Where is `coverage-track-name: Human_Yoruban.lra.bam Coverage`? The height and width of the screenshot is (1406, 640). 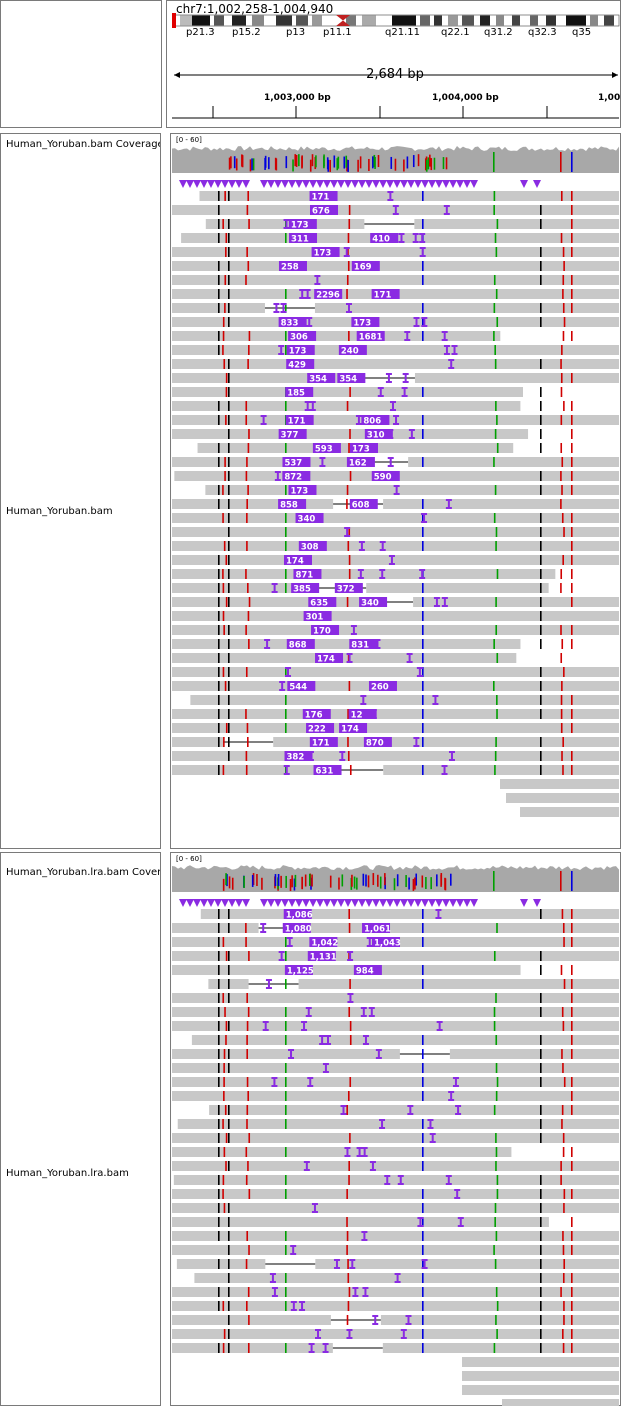
coverage-track-name: Human_Yoruban.lra.bam Coverage is located at coordinates (83, 872).